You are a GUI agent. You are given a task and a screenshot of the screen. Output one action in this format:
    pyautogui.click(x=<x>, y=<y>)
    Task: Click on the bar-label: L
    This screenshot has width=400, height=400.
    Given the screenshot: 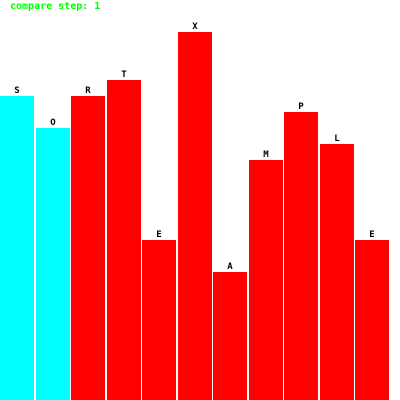 What is the action you would take?
    pyautogui.click(x=337, y=139)
    